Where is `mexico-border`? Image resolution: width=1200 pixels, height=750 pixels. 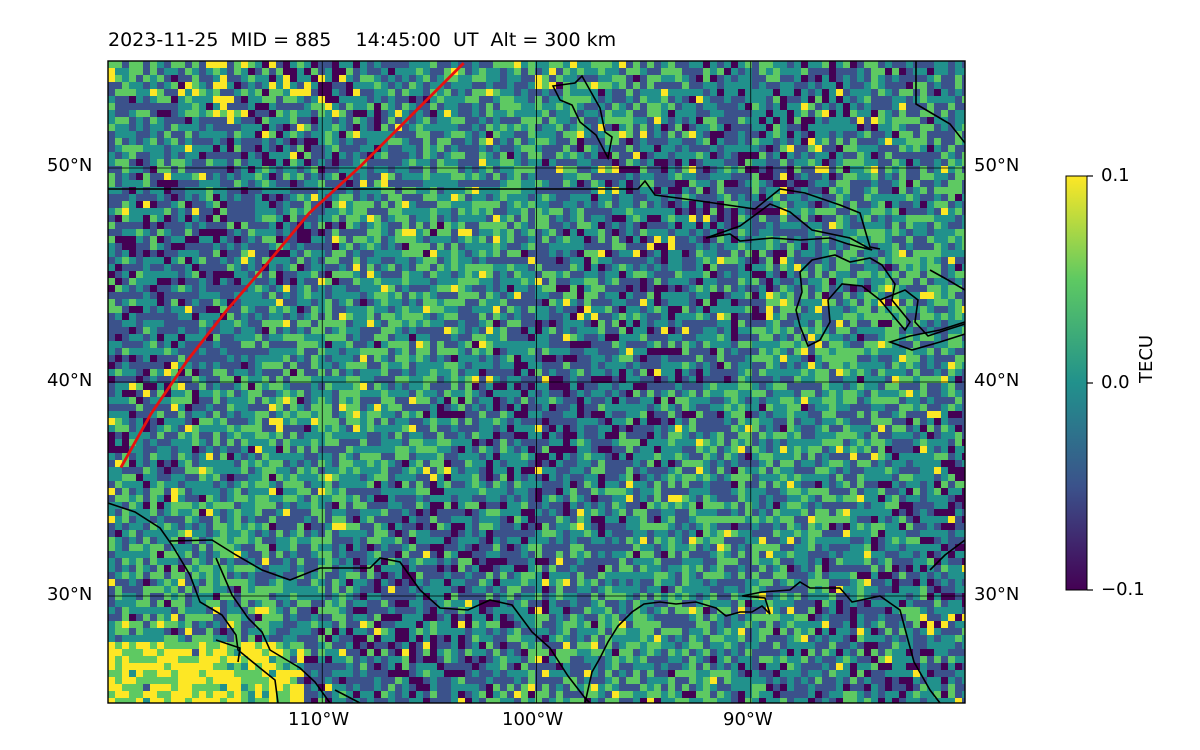
mexico-border is located at coordinates (380, 621).